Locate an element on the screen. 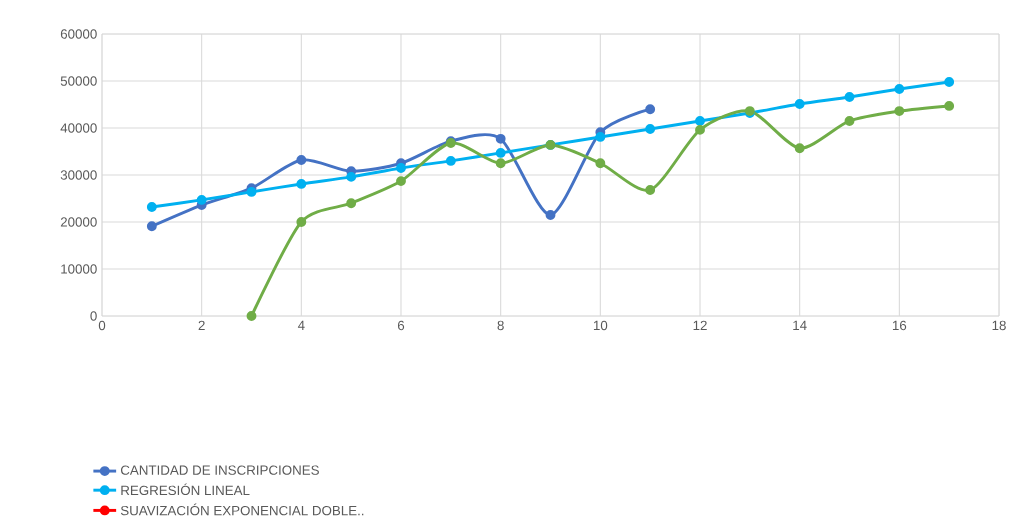 The image size is (1022, 529). x-tick-label: 6 is located at coordinates (401, 325).